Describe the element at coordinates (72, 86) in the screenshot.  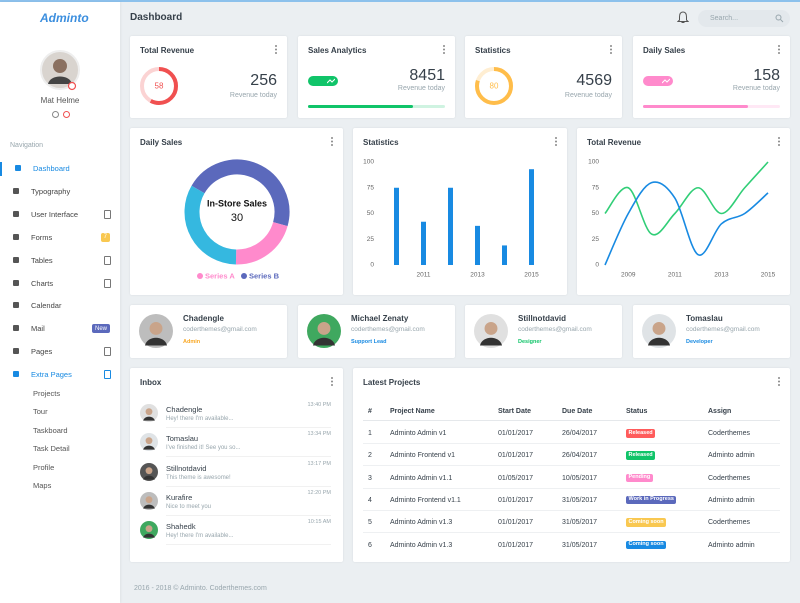
I see `status-dot` at that location.